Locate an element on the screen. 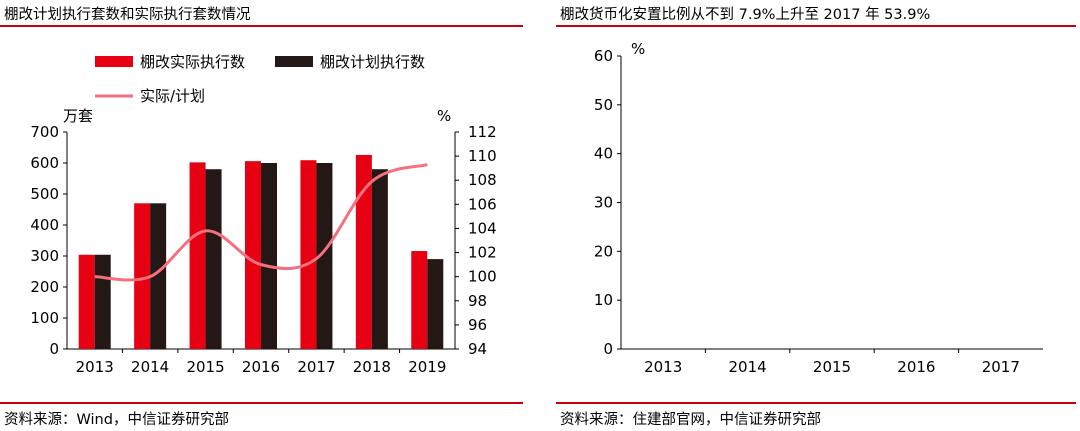  y-tick-label-right: 94 is located at coordinates (477, 349).